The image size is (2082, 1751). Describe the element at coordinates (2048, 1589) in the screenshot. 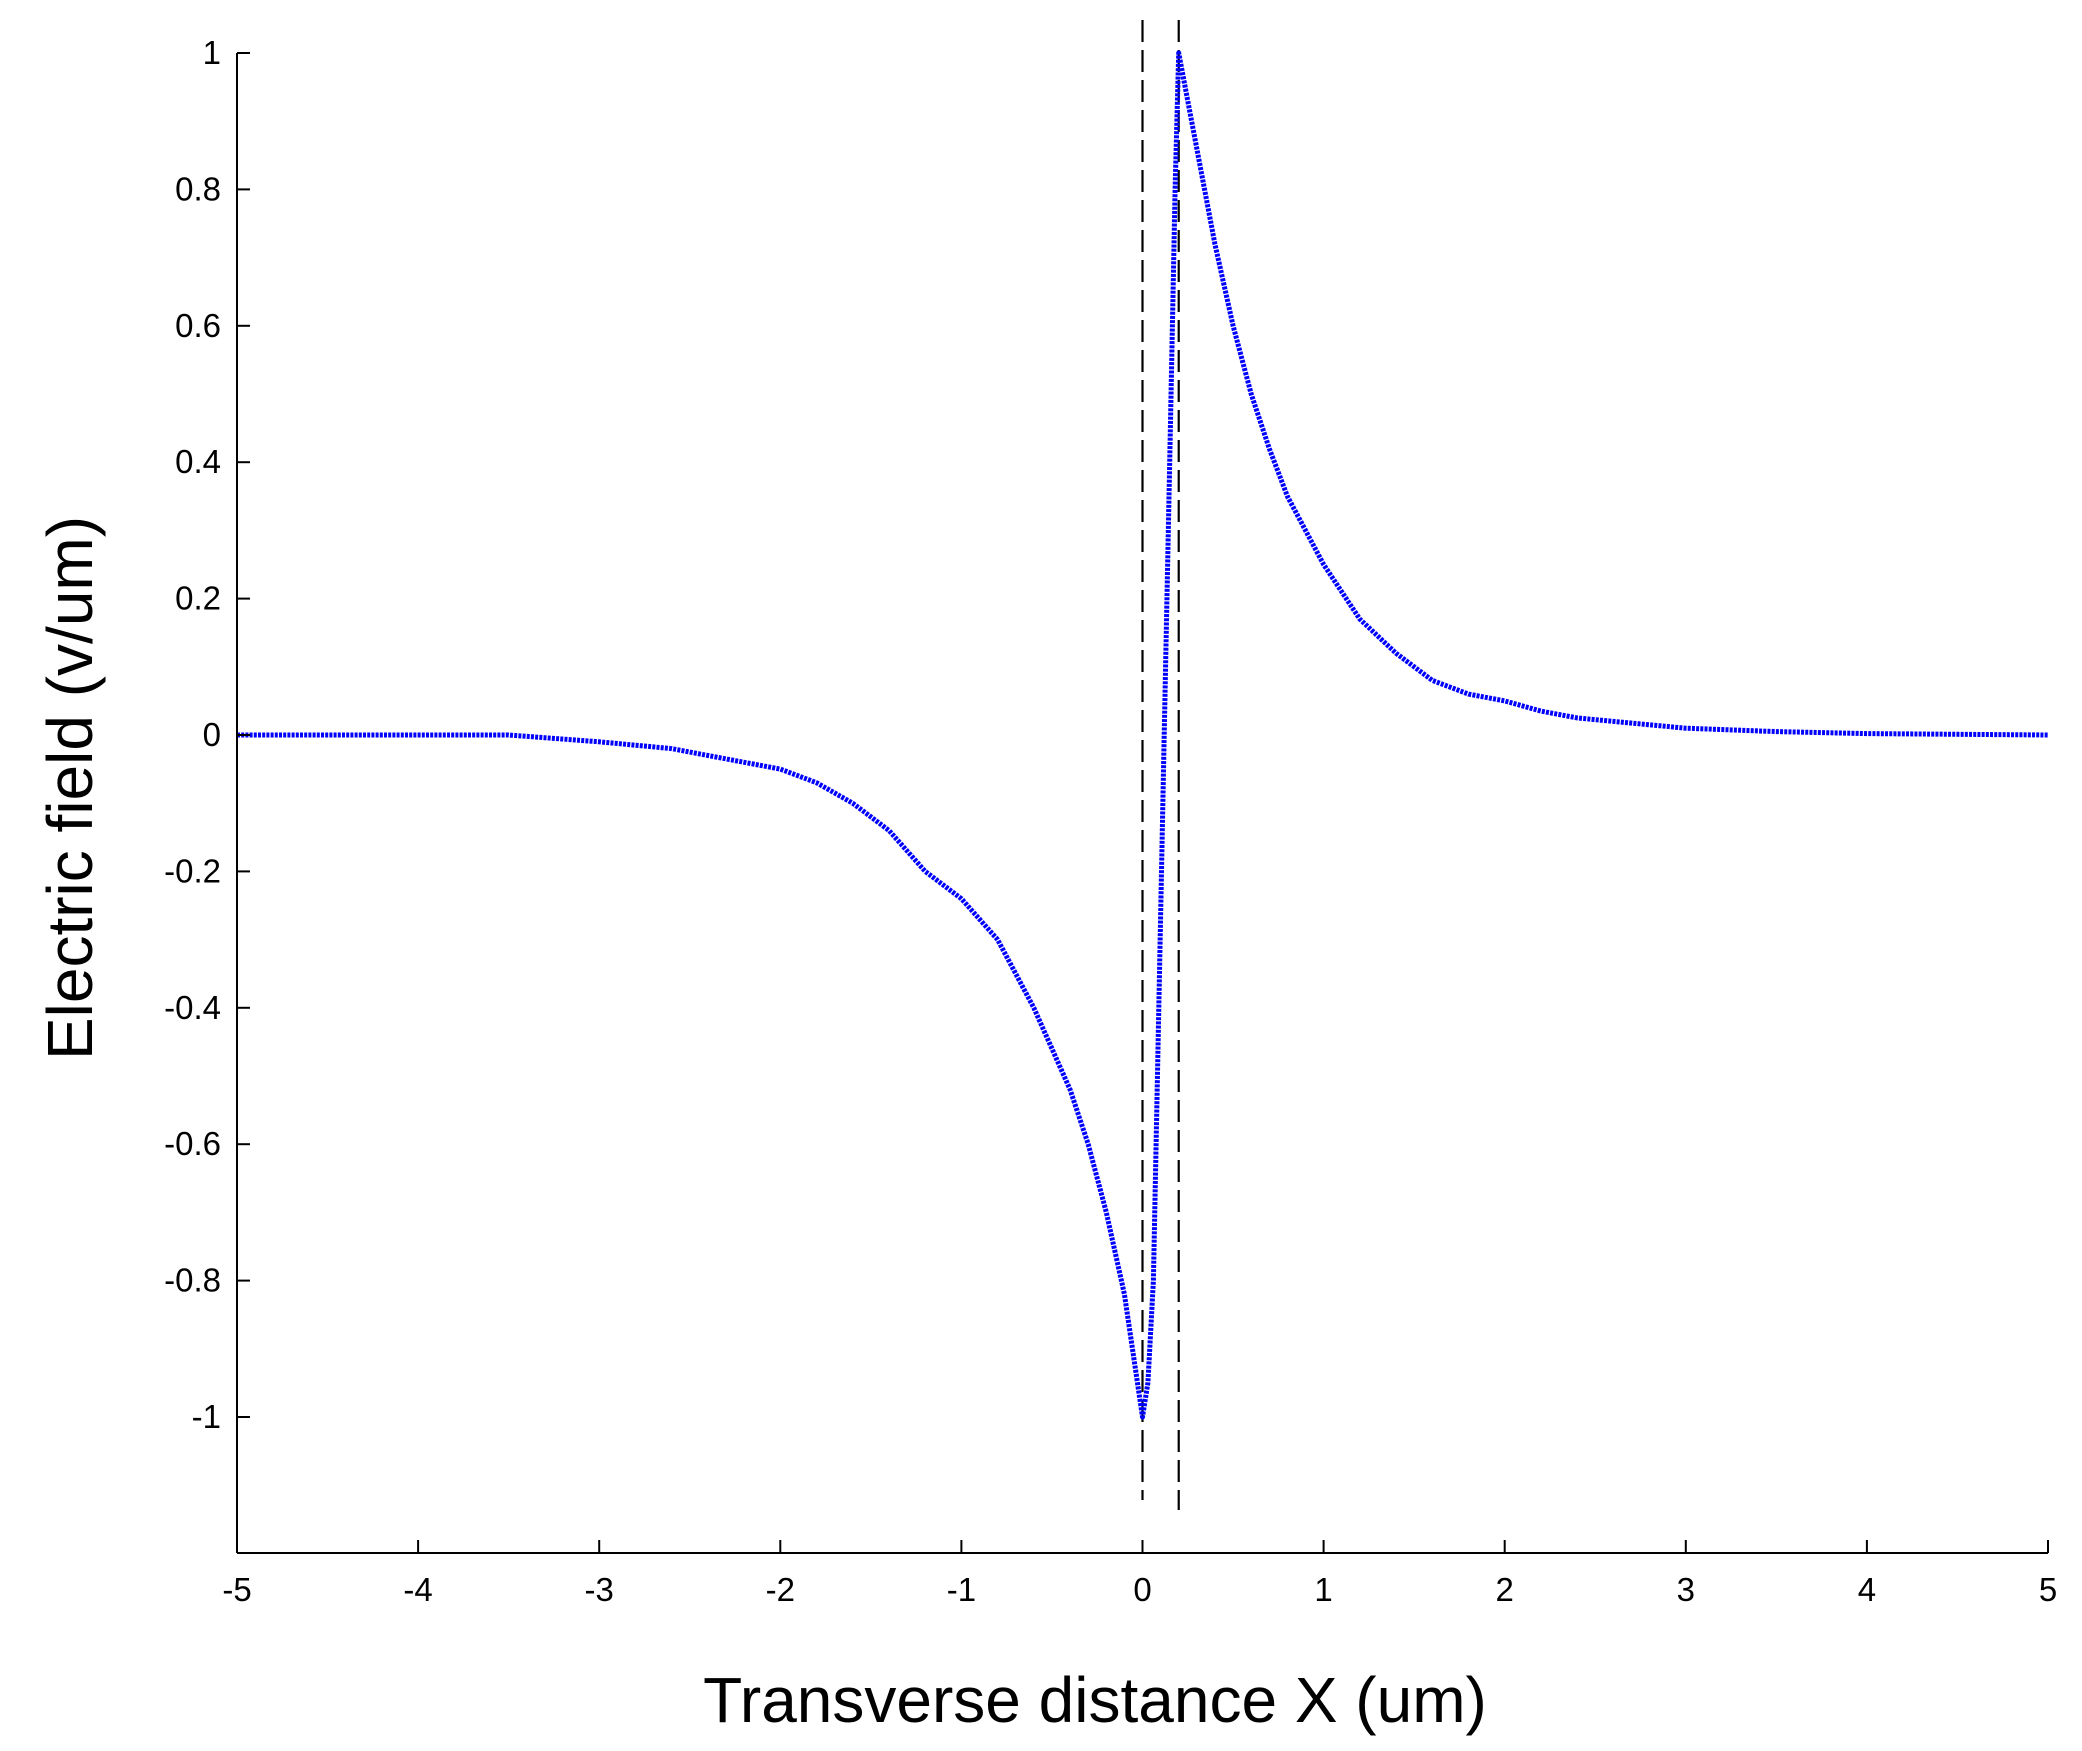

I see `x-tick-label: 5` at that location.